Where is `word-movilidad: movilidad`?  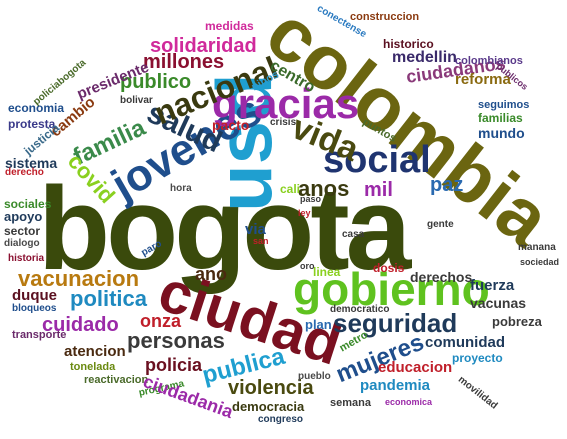 word-movilidad: movilidad is located at coordinates (477, 393).